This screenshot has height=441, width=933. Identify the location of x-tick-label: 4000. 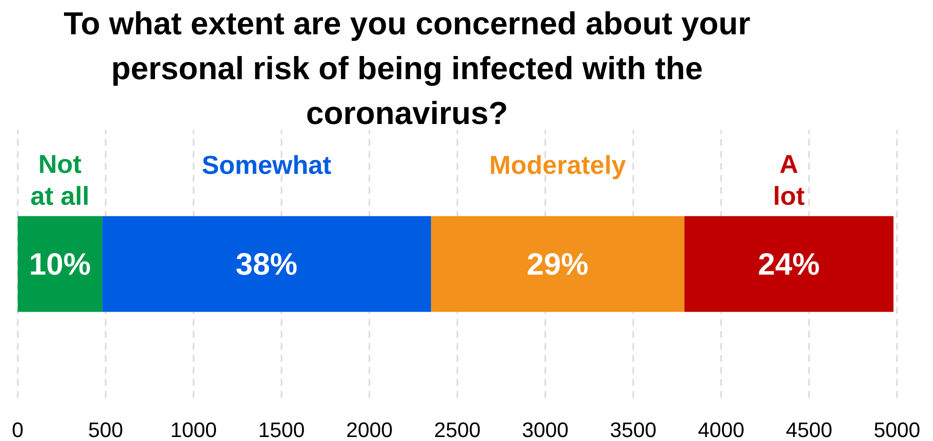
(721, 430).